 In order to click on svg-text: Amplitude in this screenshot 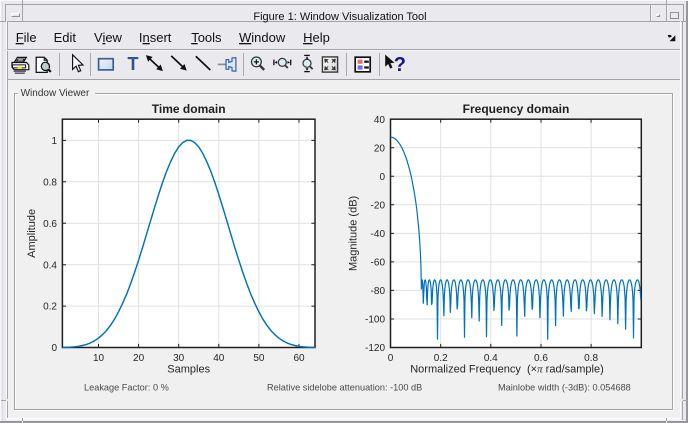, I will do `click(32, 233)`.